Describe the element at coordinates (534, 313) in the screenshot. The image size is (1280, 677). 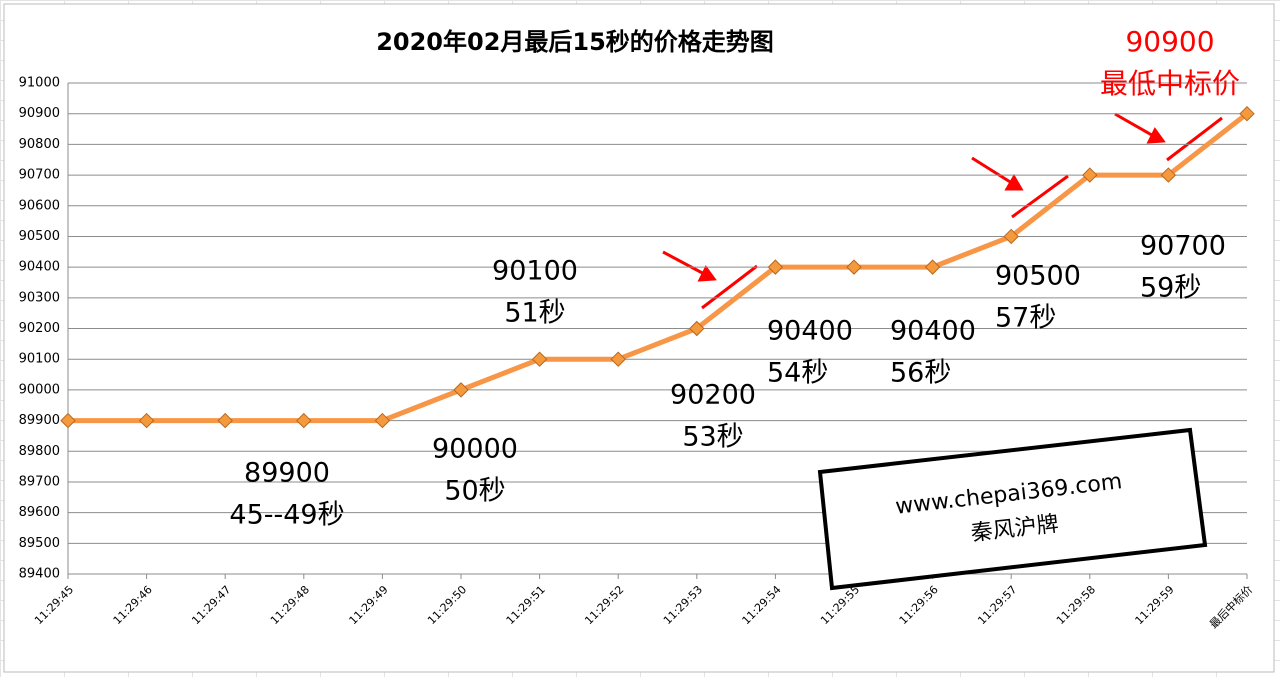
I see `annotation: 51秒` at that location.